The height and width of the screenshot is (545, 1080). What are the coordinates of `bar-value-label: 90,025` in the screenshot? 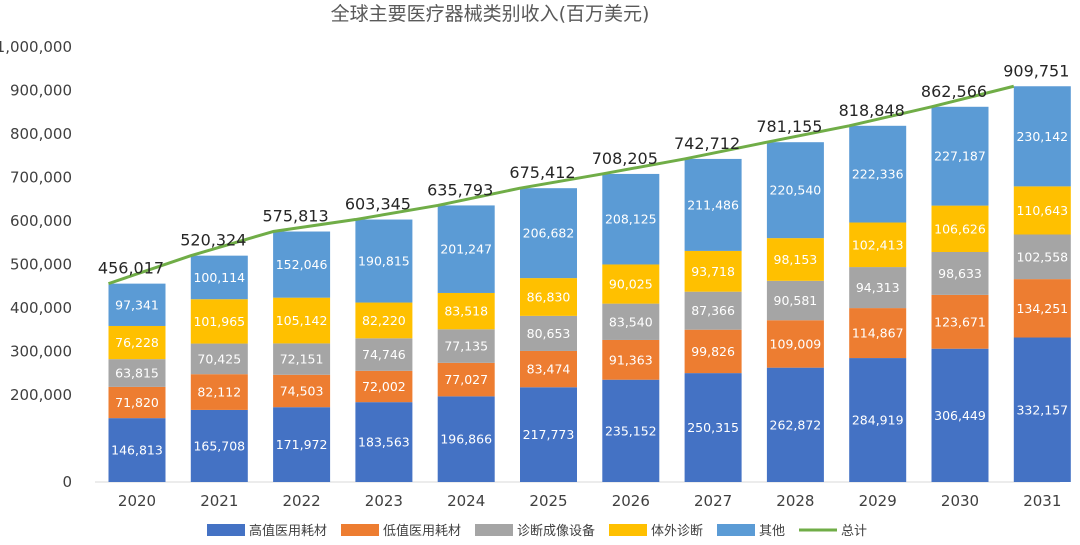 It's located at (631, 284).